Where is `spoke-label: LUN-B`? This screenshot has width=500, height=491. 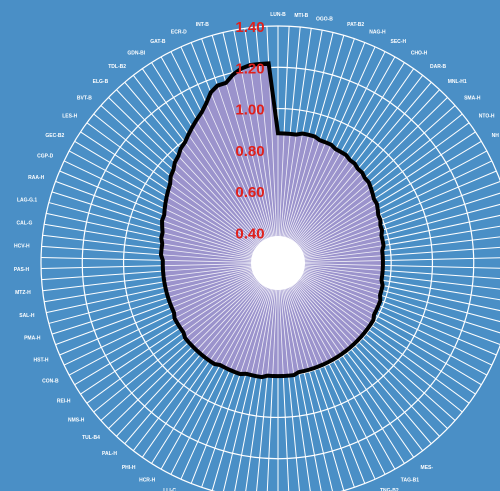 spoke-label: LUN-B is located at coordinates (278, 15).